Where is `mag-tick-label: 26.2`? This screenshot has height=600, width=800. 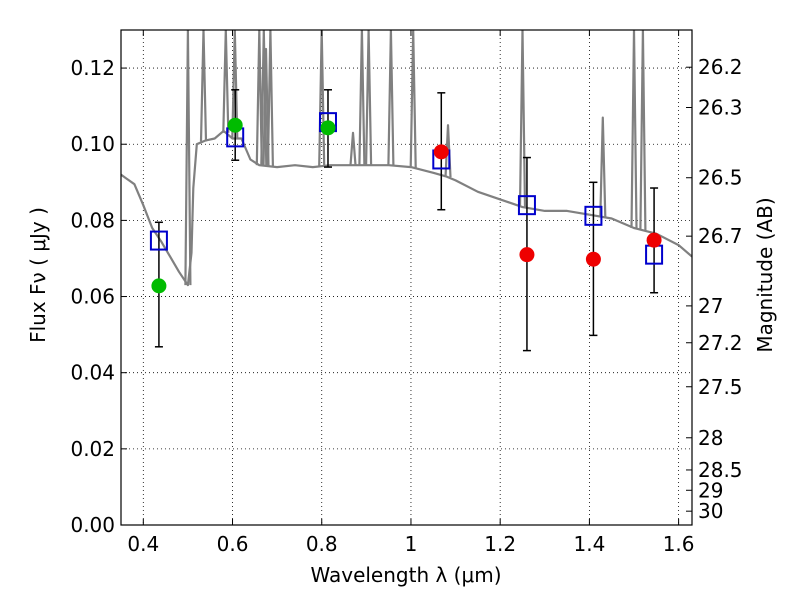 mag-tick-label: 26.2 is located at coordinates (720, 67).